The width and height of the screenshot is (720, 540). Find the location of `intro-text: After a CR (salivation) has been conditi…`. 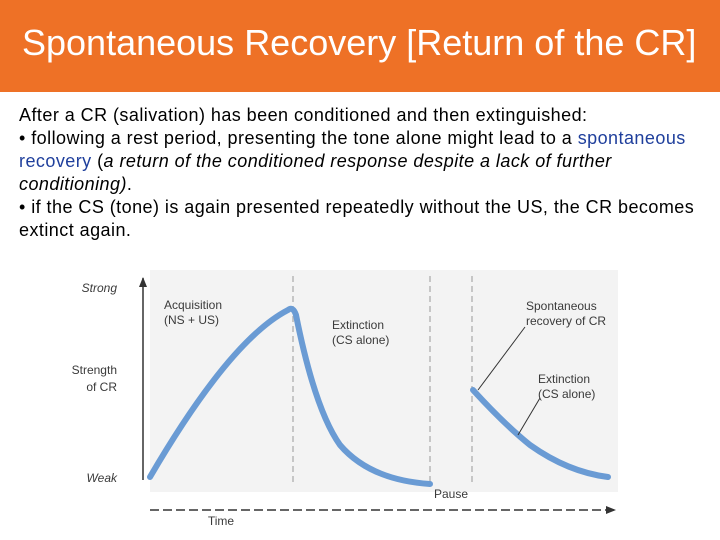

intro-text: After a CR (salivation) has been conditi… is located at coordinates (303, 115).